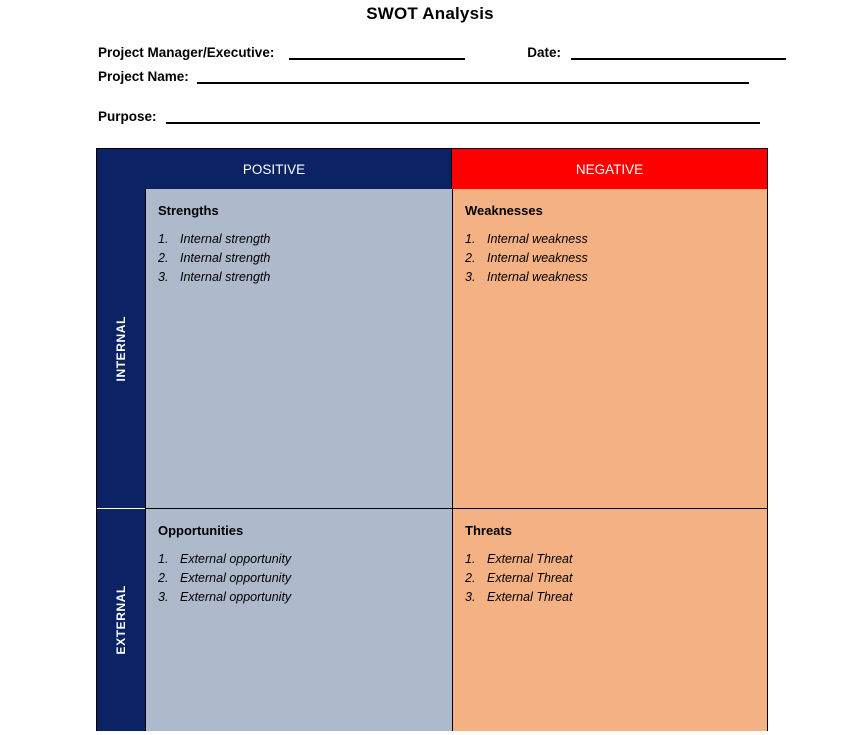 The image size is (860, 735). Describe the element at coordinates (616, 597) in the screenshot. I see `list-item: 3. External Threat` at that location.